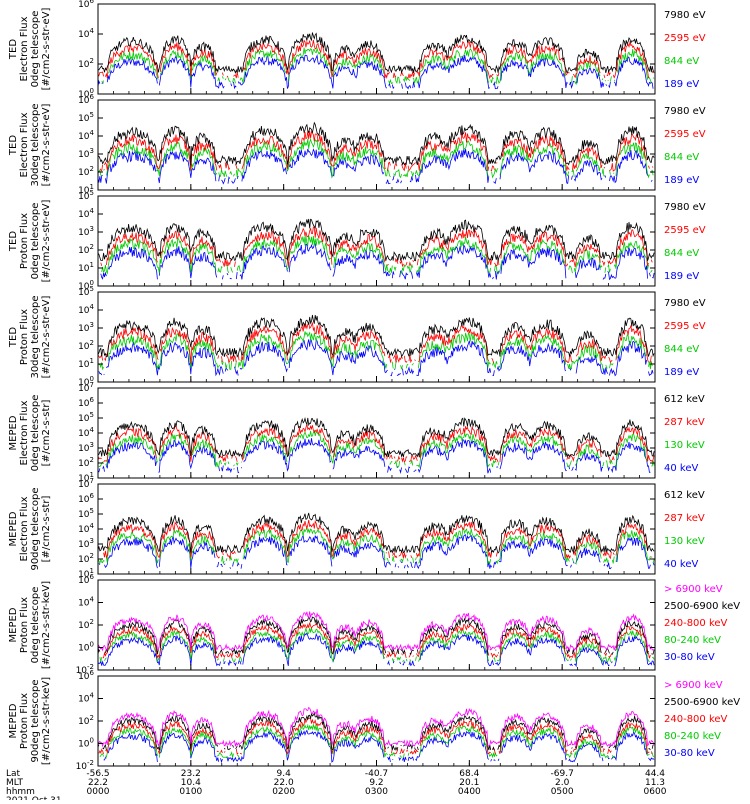 The height and width of the screenshot is (804, 750). Describe the element at coordinates (696, 623) in the screenshot. I see `legend-entry: 240-800 keV` at that location.